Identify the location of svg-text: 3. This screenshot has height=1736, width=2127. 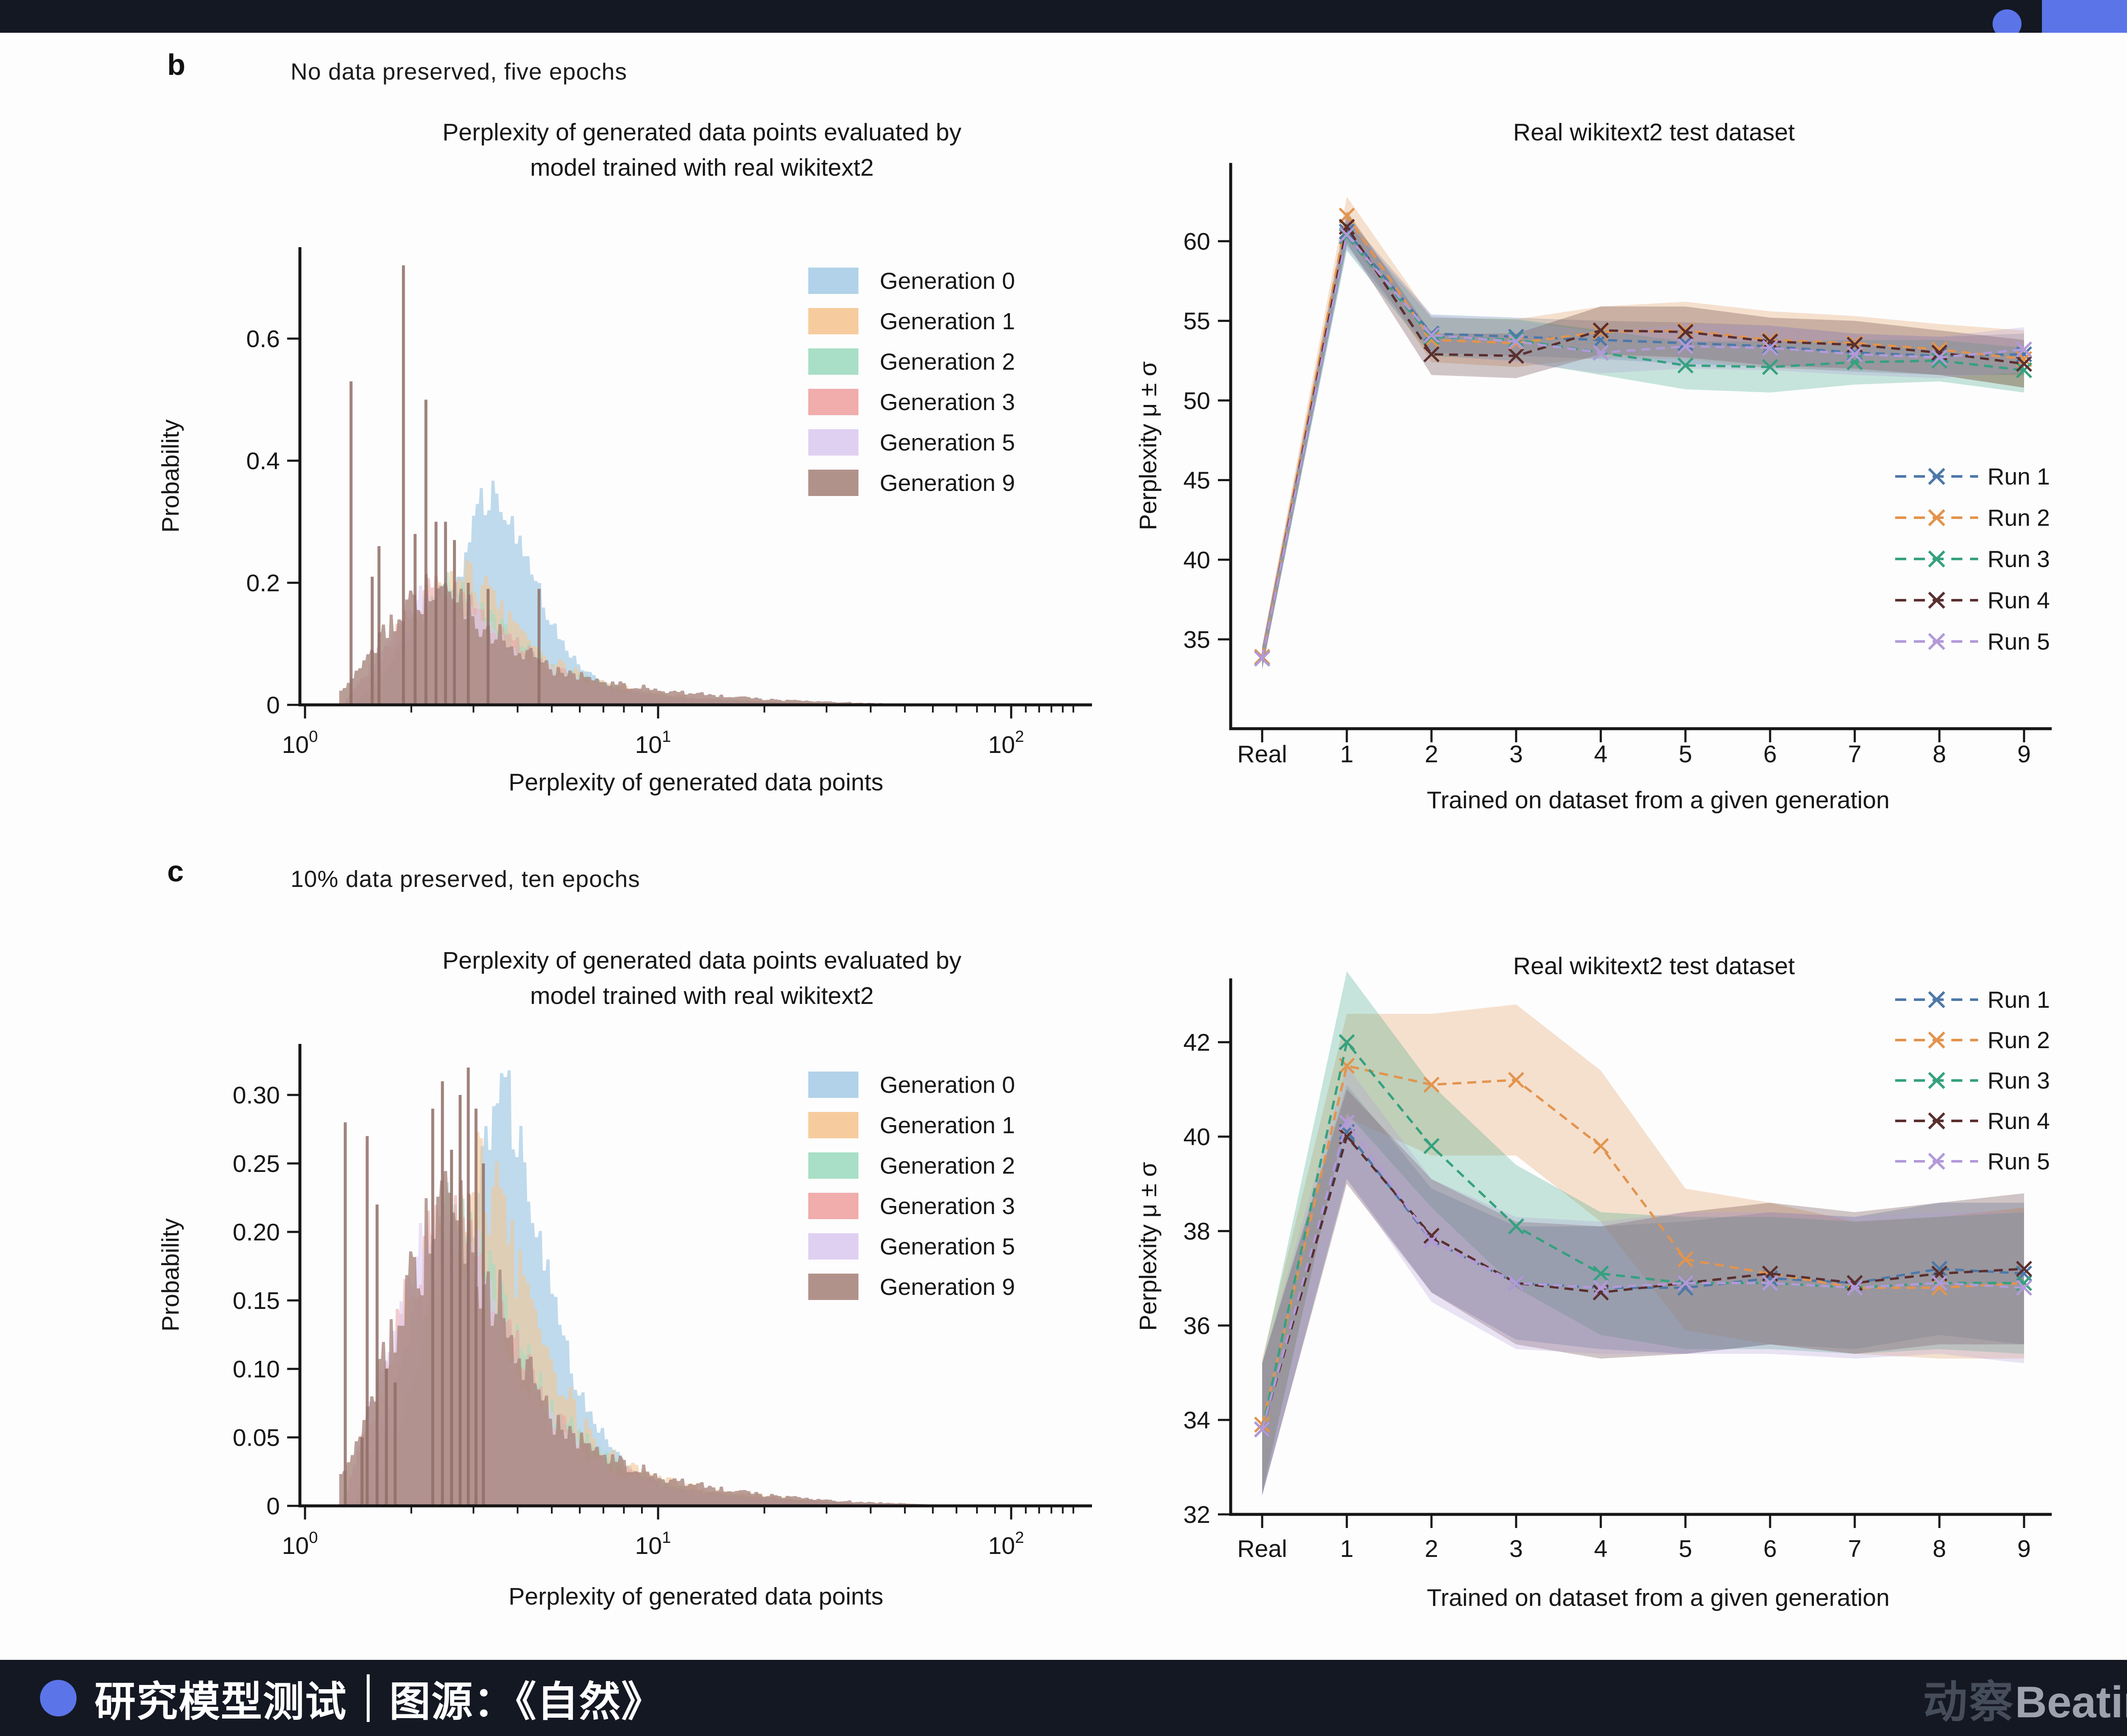
(1516, 1548).